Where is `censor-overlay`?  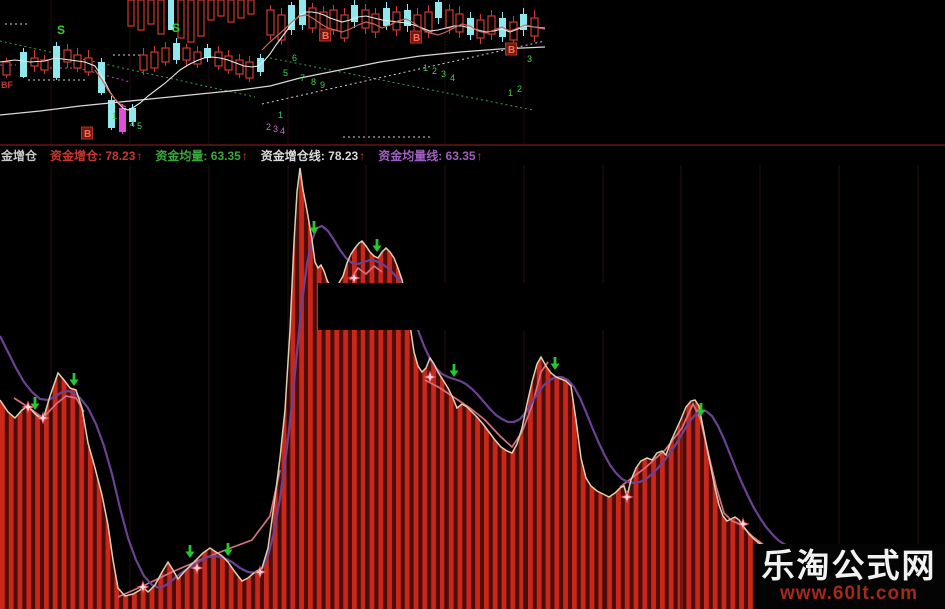
censor-overlay is located at coordinates (479, 306).